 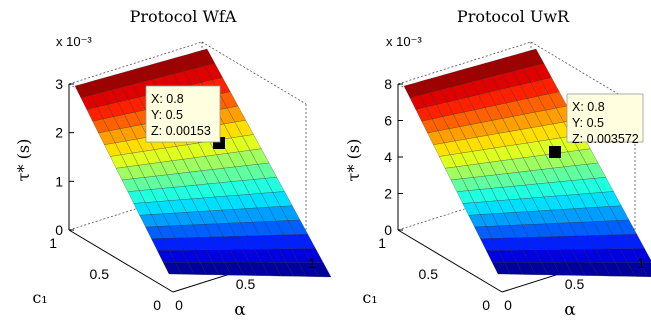 I want to click on datatip-marker, so click(x=555, y=152).